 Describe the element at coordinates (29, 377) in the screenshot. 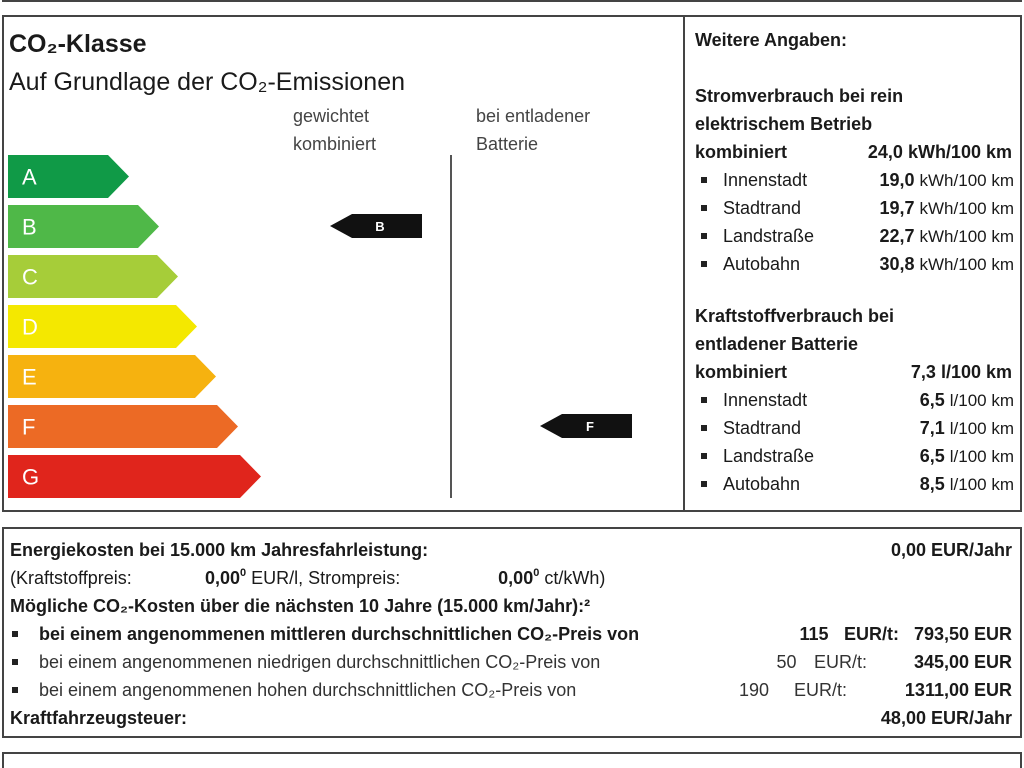

I see `class-letter: E` at that location.